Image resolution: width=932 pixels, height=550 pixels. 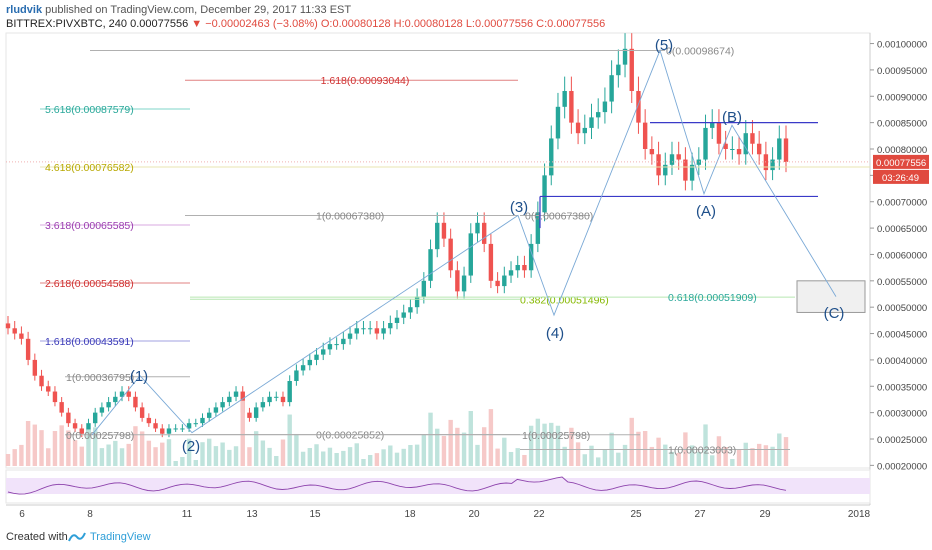 What do you see at coordinates (89, 168) in the screenshot?
I see `fib-level-label: 4.618(0.00076582)` at bounding box center [89, 168].